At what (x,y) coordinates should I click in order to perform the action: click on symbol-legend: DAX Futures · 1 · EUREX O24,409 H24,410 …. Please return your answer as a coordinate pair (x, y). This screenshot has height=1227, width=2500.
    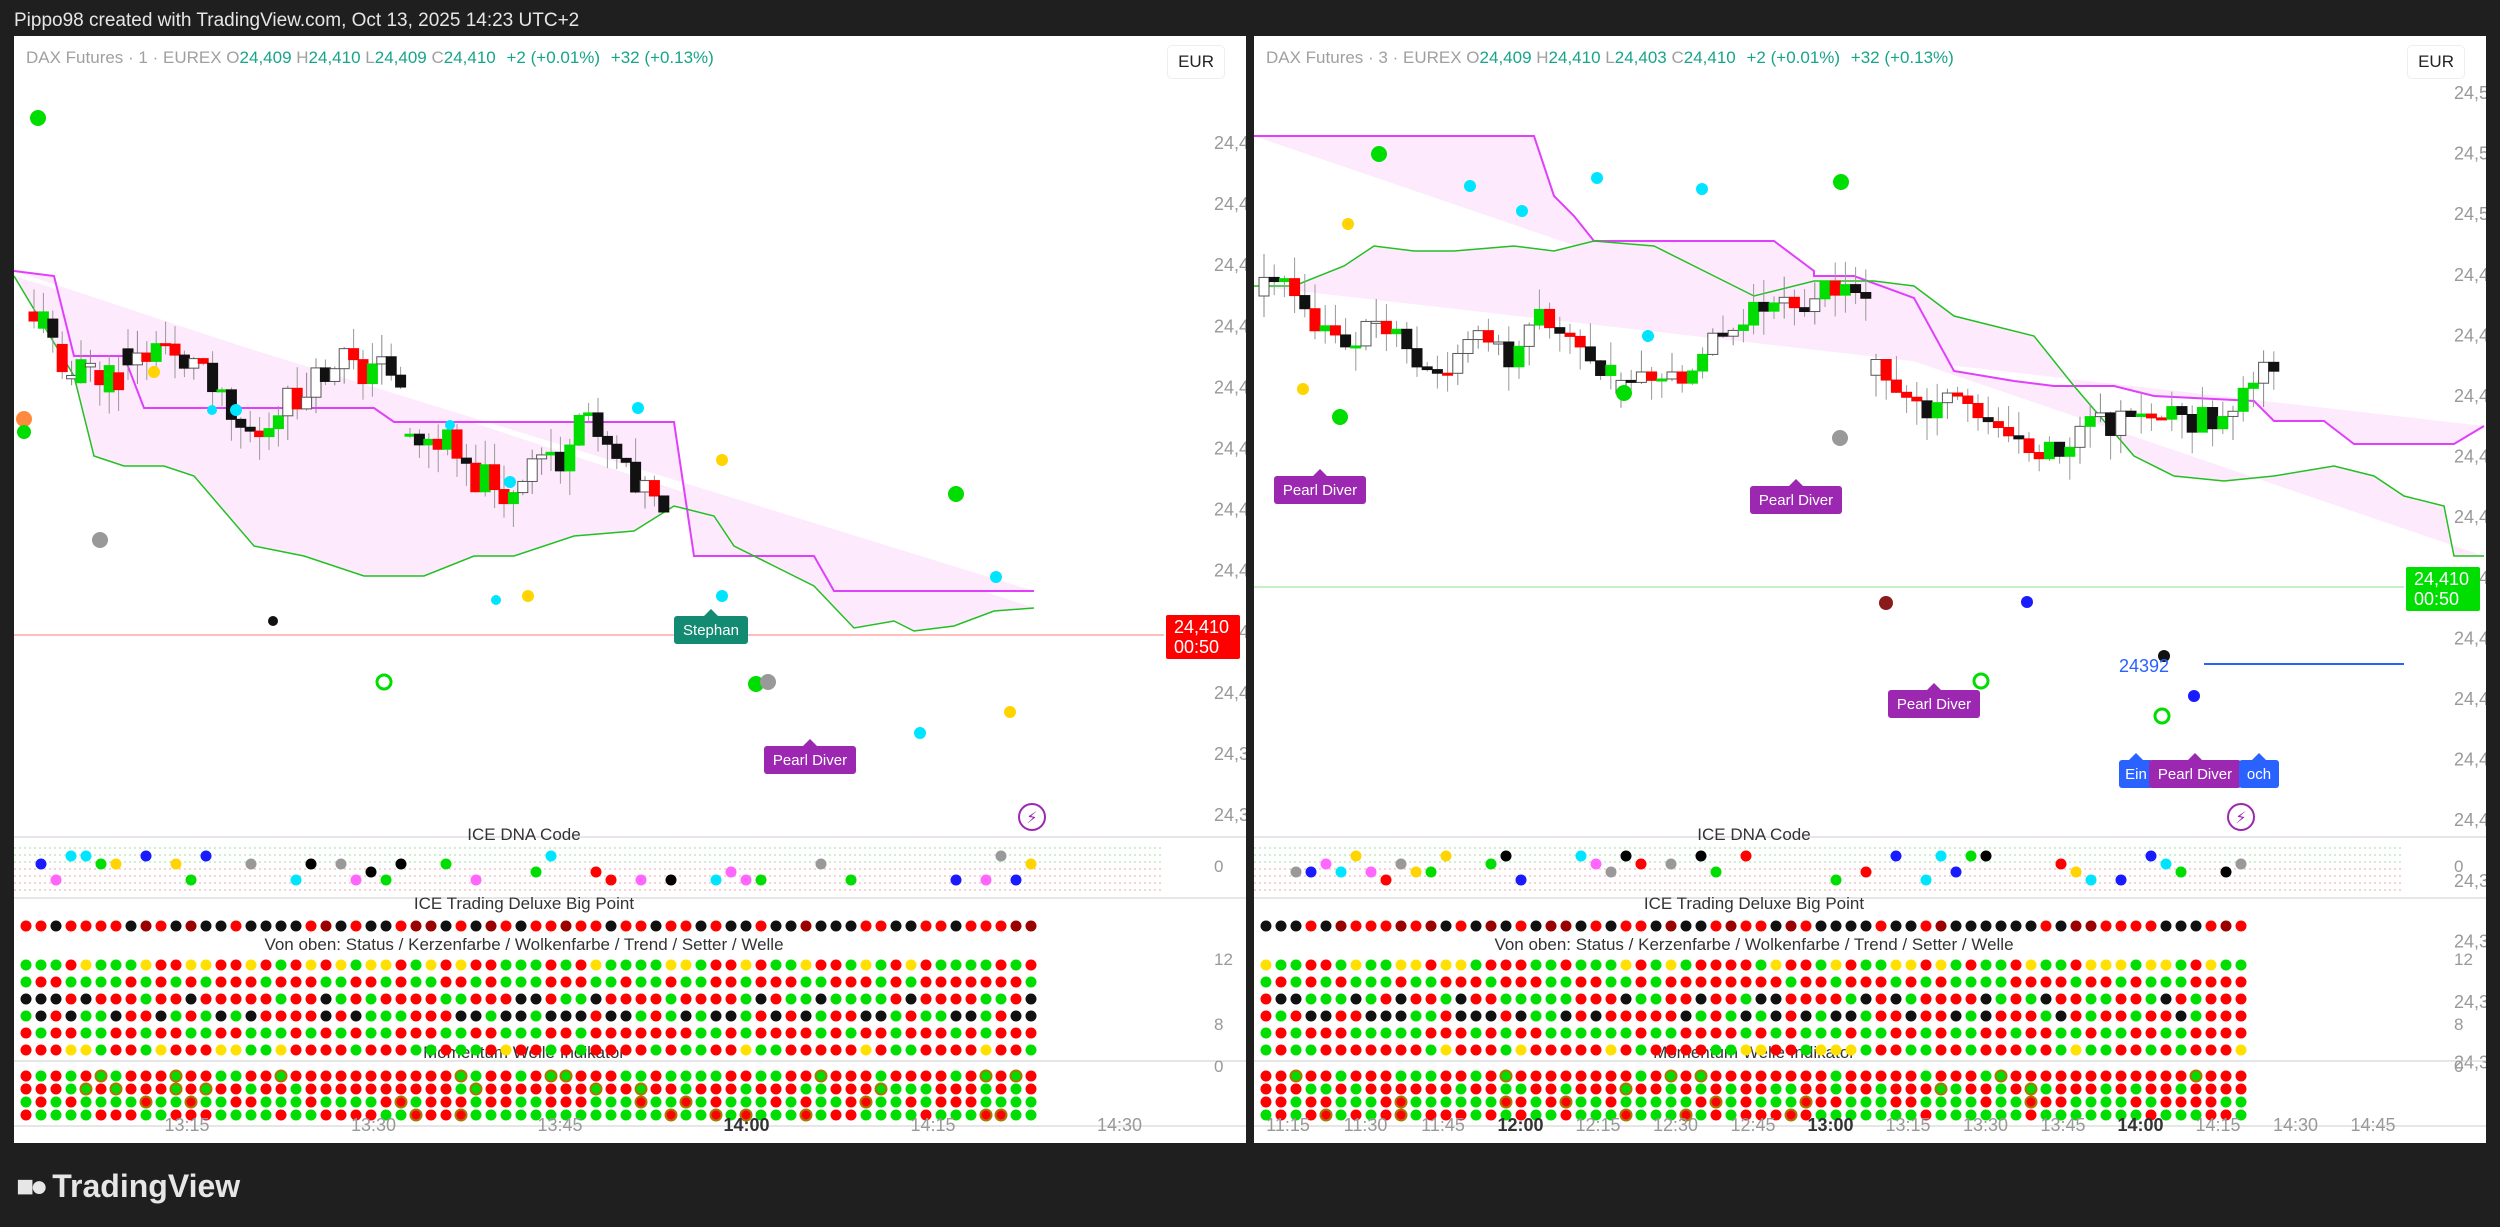
    Looking at the image, I should click on (370, 58).